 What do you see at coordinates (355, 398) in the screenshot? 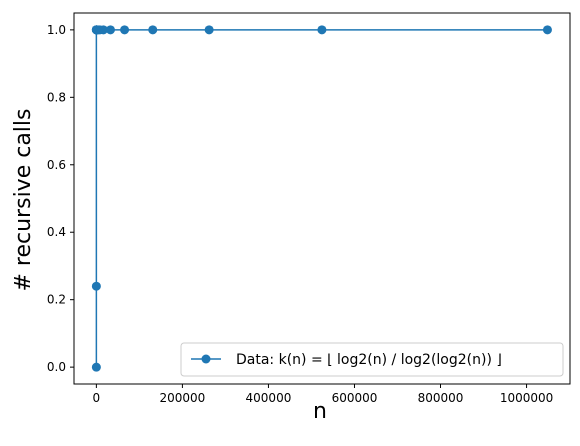
I see `x-tick-label: 600000` at bounding box center [355, 398].